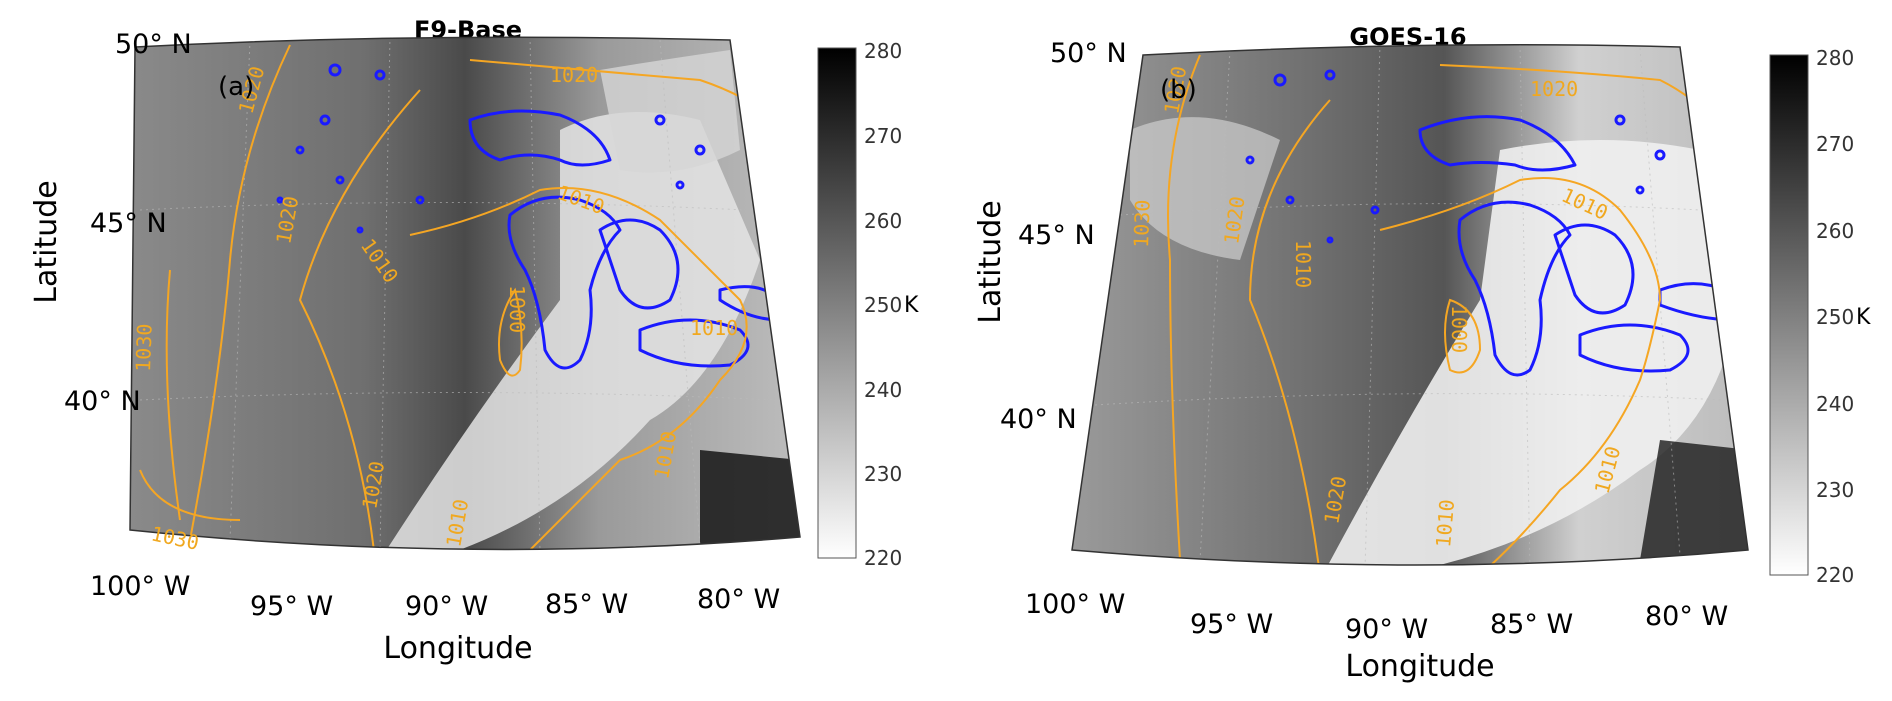  Describe the element at coordinates (1142, 223) in the screenshot. I see `panel-b-contour-label: 1030` at that location.